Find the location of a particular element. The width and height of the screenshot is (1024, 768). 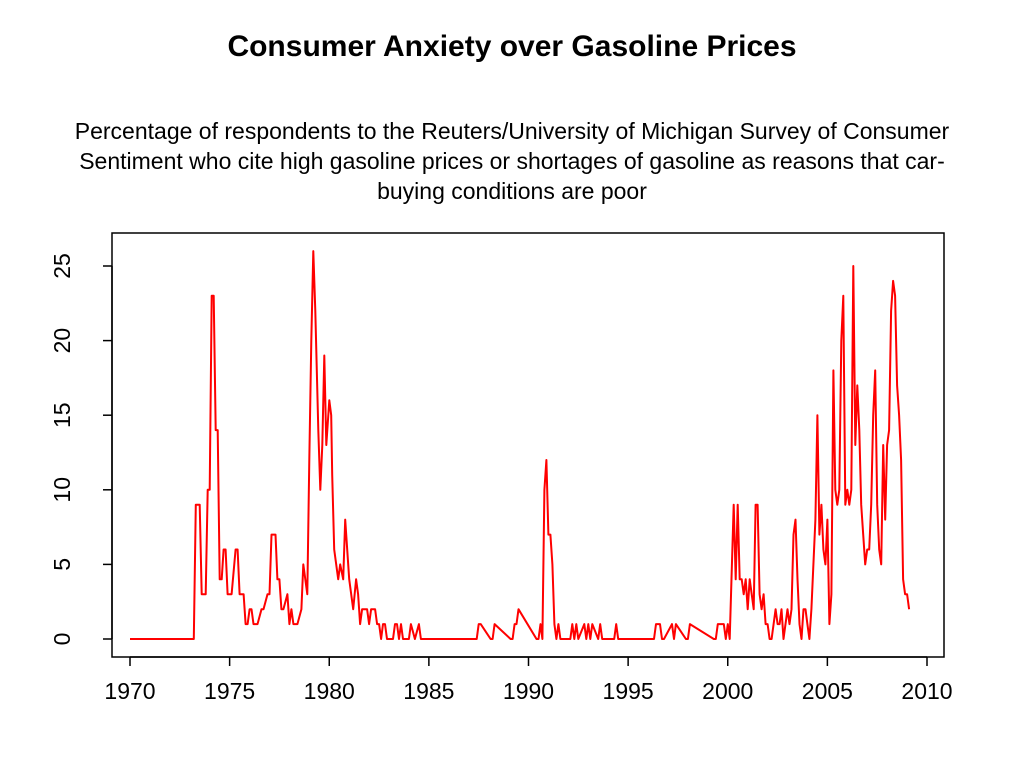

x-tick-label: 2005 is located at coordinates (827, 691).